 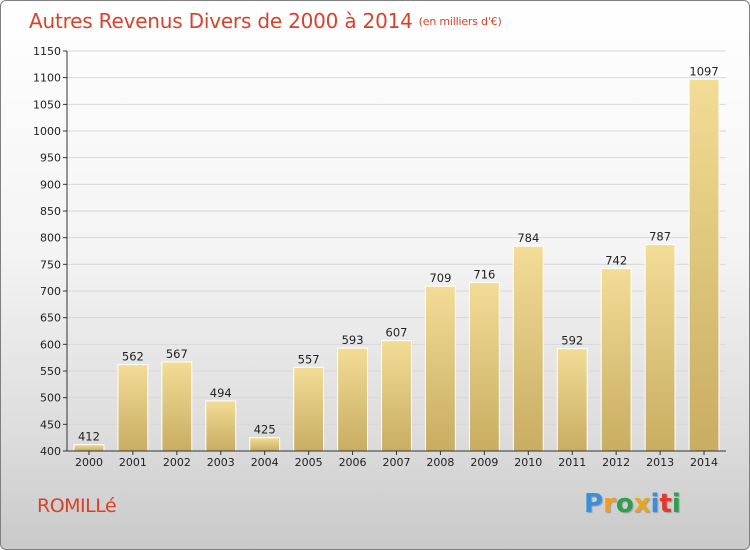 What do you see at coordinates (50, 344) in the screenshot?
I see `y-tick-label: 600` at bounding box center [50, 344].